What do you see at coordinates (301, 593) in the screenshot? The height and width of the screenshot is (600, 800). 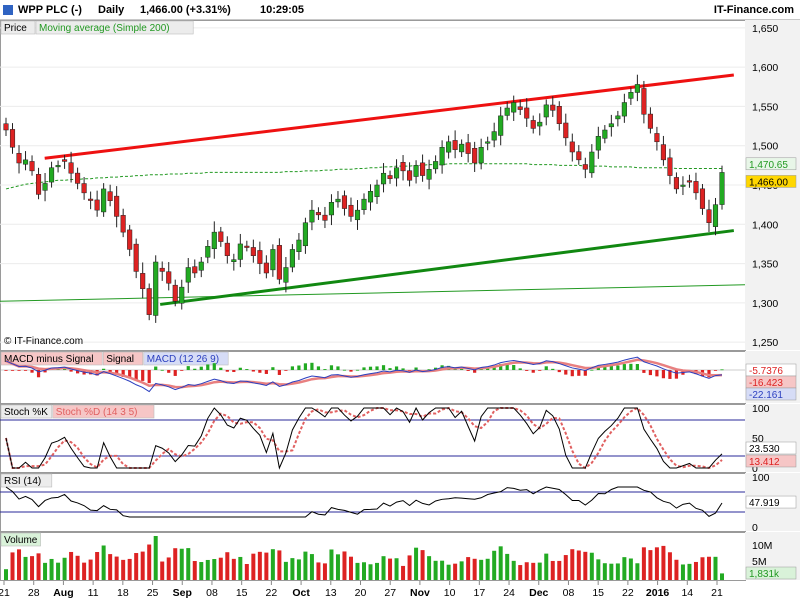 I see `x-axis-label: Oct` at bounding box center [301, 593].